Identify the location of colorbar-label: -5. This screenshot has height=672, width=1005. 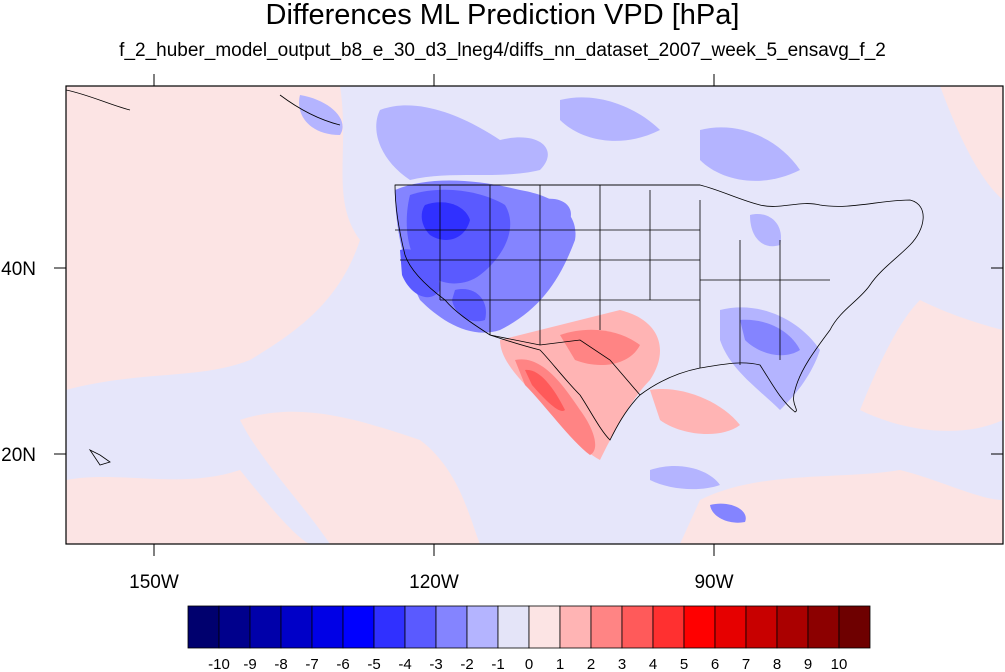
(373, 664).